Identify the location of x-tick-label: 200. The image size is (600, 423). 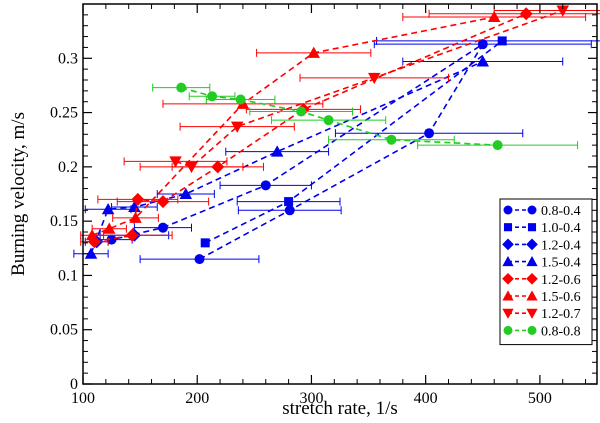
(197, 398).